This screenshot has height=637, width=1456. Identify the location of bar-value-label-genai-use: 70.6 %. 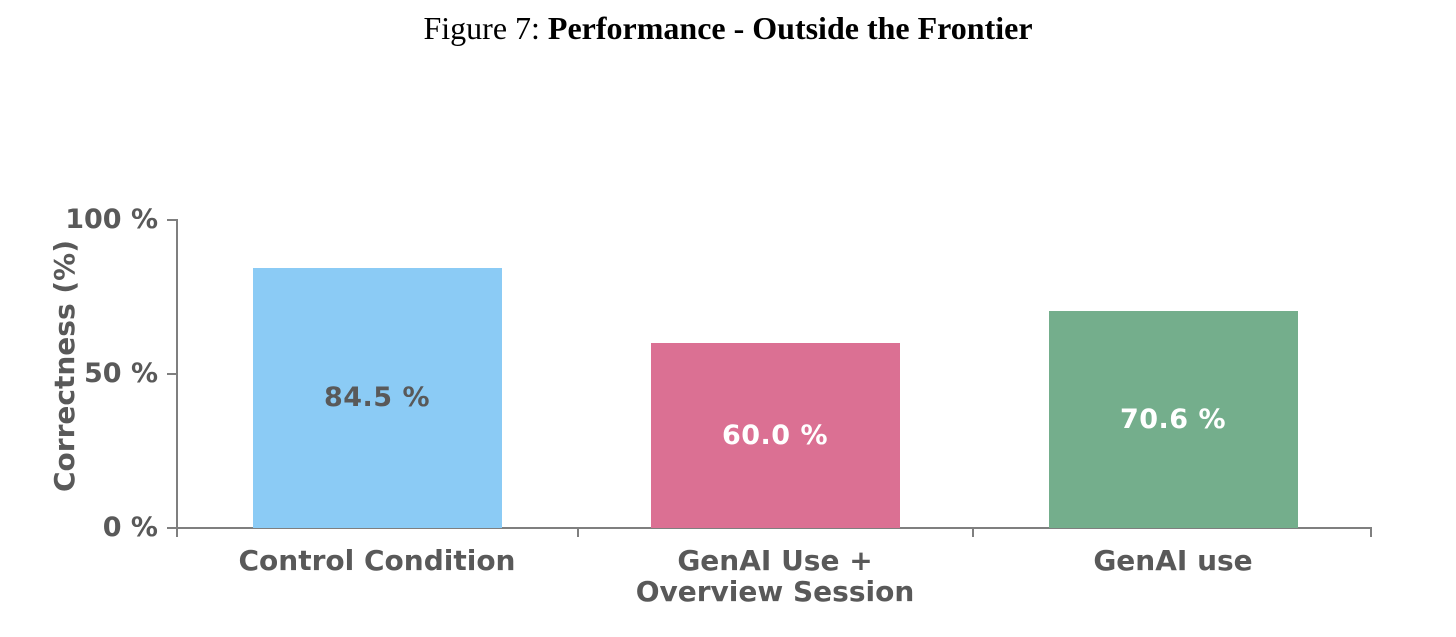
(1173, 419).